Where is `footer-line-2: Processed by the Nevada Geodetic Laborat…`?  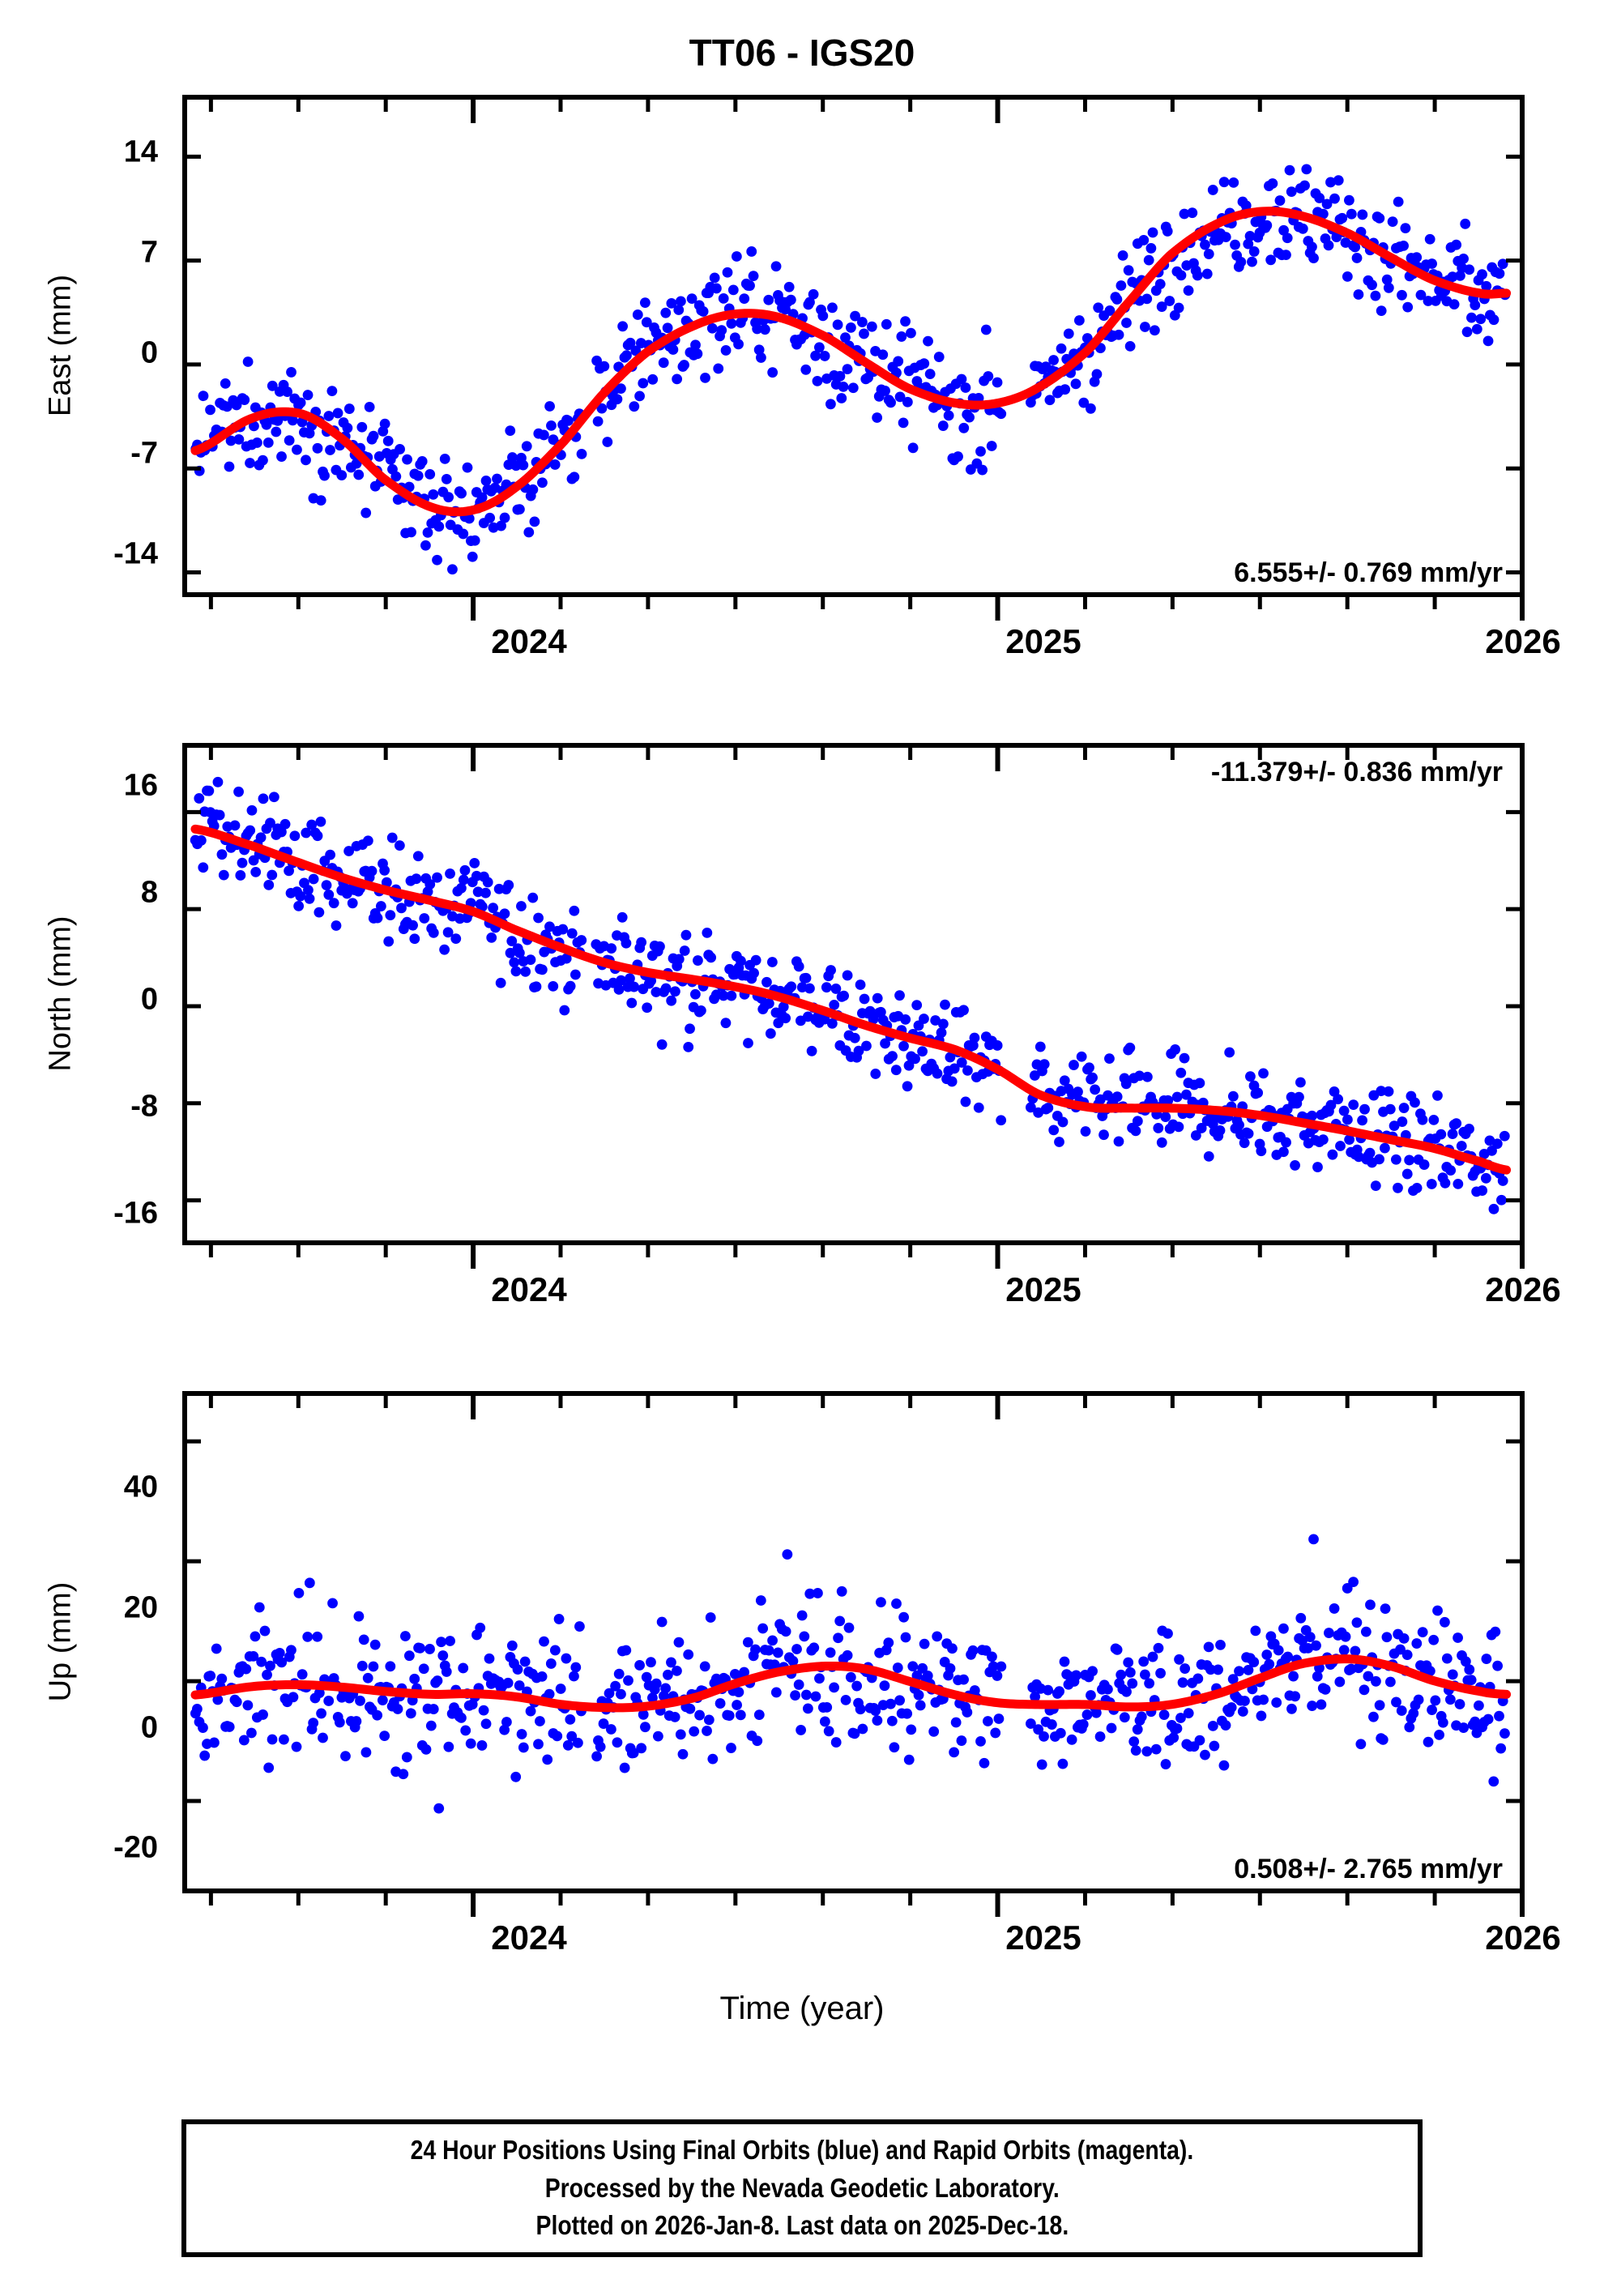
footer-line-2: Processed by the Nevada Geodetic Laborat… is located at coordinates (802, 2187).